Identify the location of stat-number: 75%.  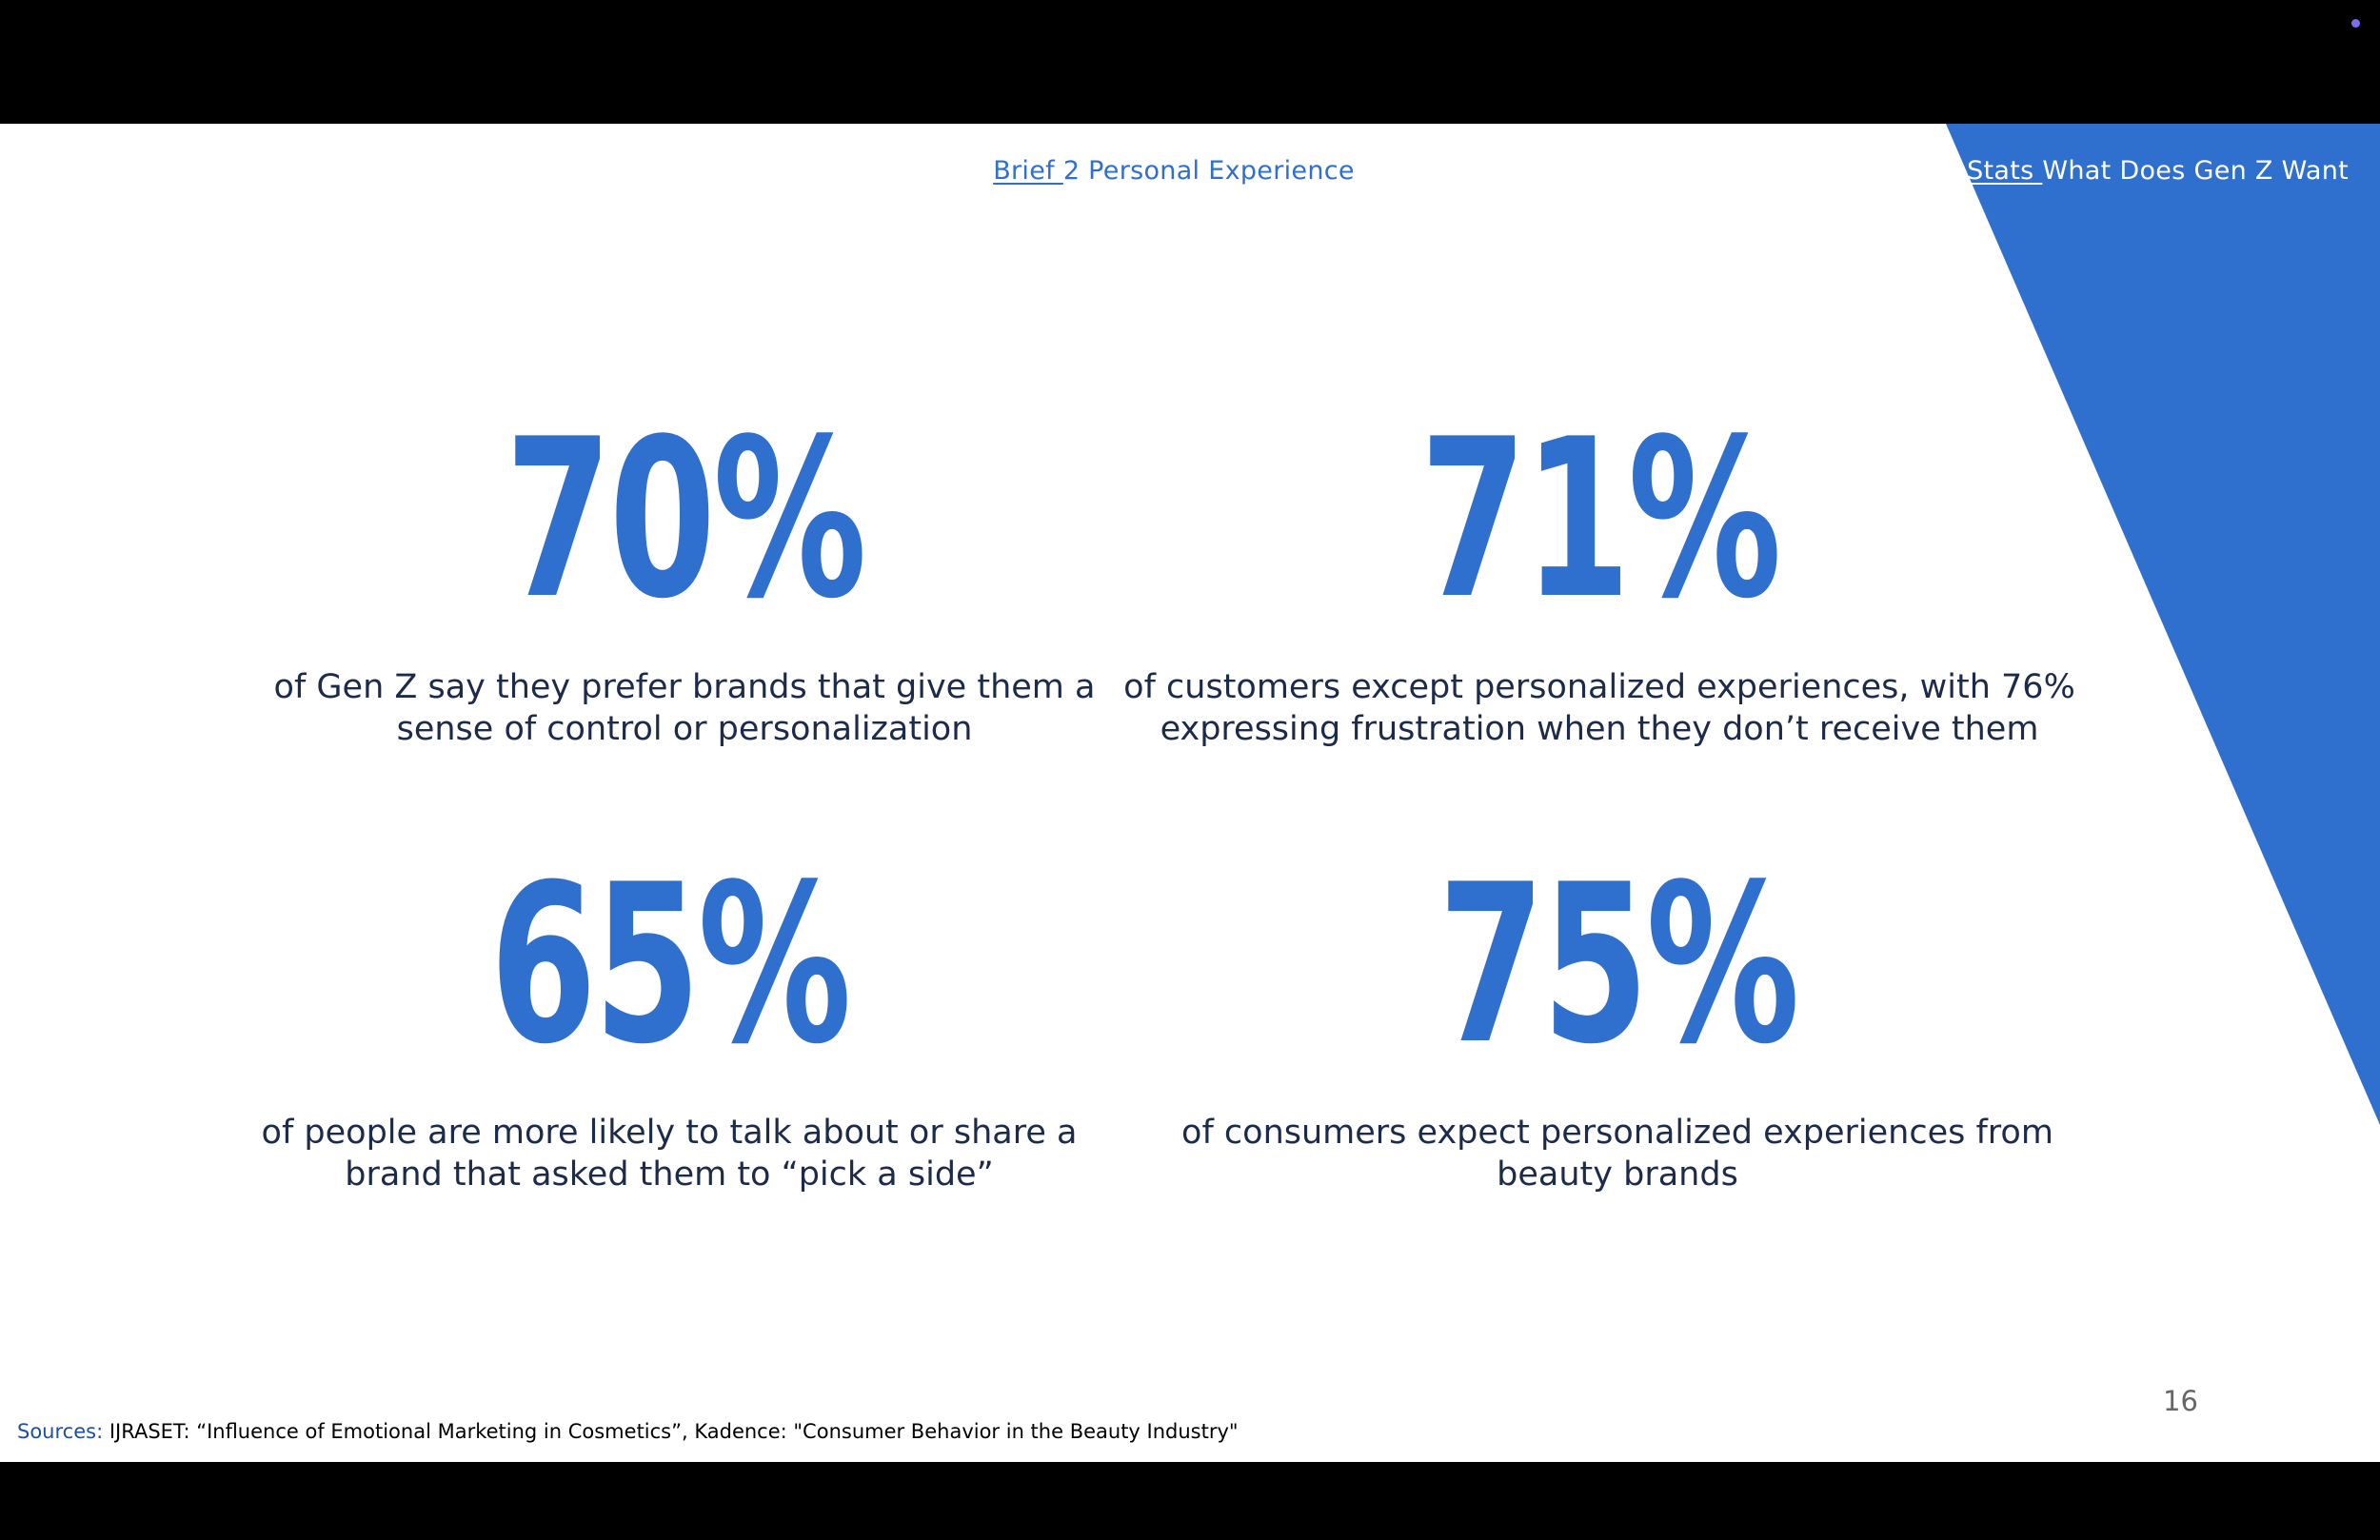
(1619, 966).